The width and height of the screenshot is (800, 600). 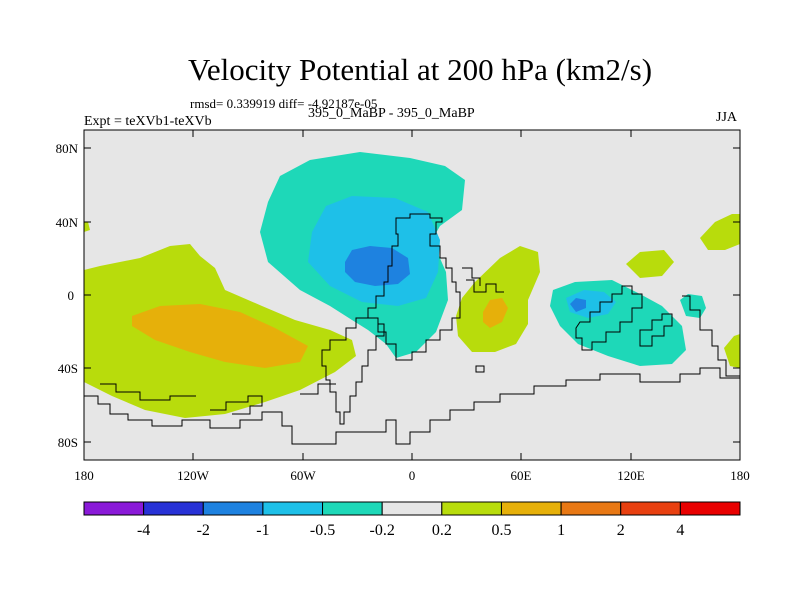 I want to click on continent-outline-maritime, so click(x=656, y=330).